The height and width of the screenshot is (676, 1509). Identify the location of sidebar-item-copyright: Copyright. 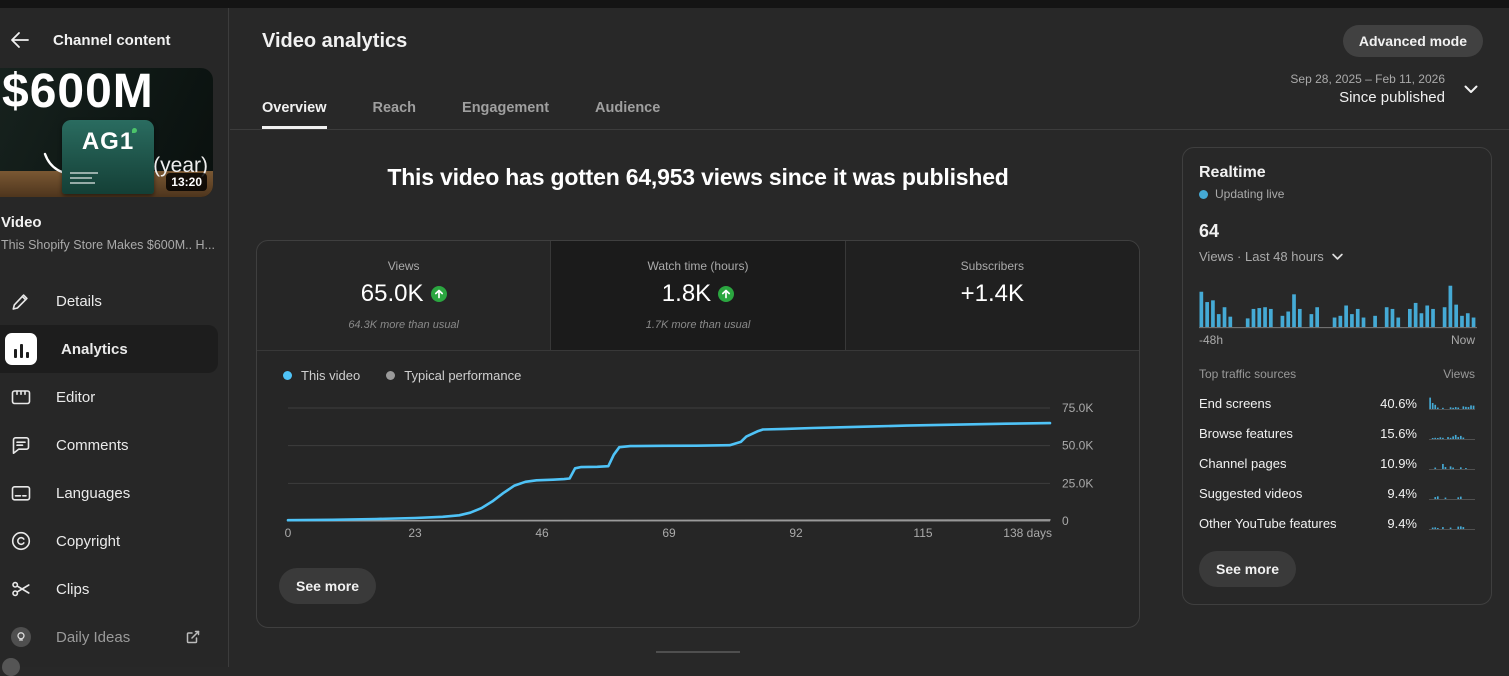
(114, 541).